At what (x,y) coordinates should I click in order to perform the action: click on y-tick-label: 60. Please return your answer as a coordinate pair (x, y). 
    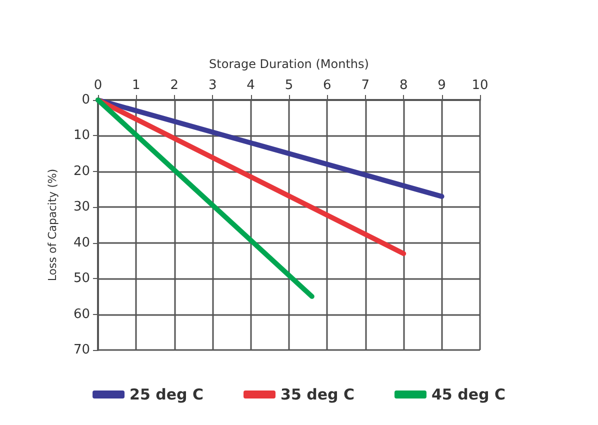
    Looking at the image, I should click on (81, 314).